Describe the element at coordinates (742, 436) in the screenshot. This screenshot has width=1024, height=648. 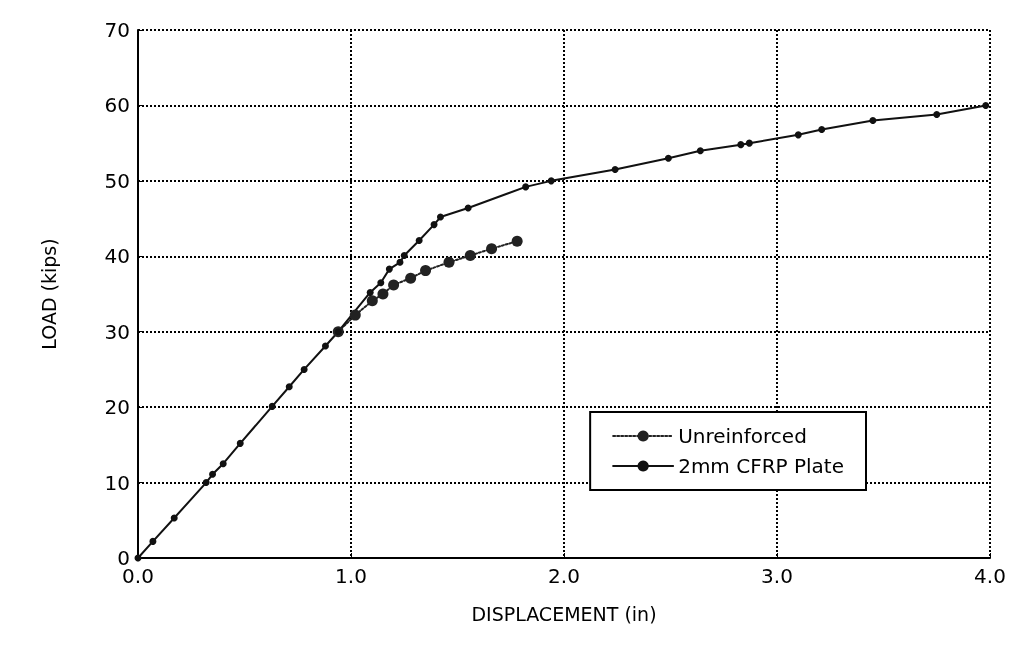
I see `legend-label: Unreinforced` at that location.